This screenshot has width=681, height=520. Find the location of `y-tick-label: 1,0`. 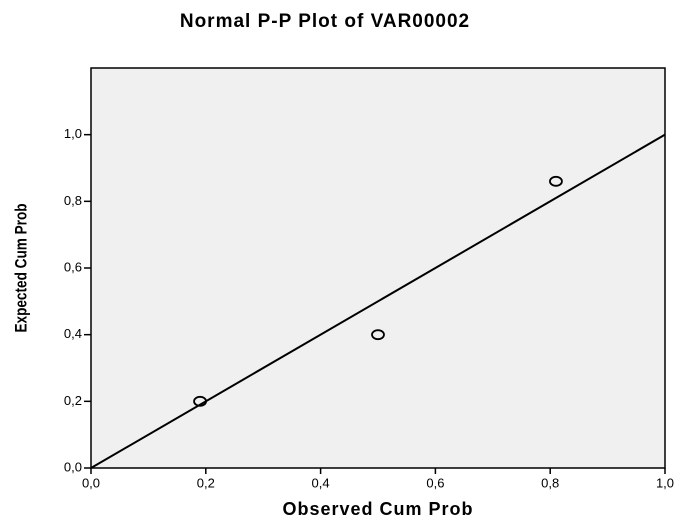

y-tick-label: 1,0 is located at coordinates (73, 133).